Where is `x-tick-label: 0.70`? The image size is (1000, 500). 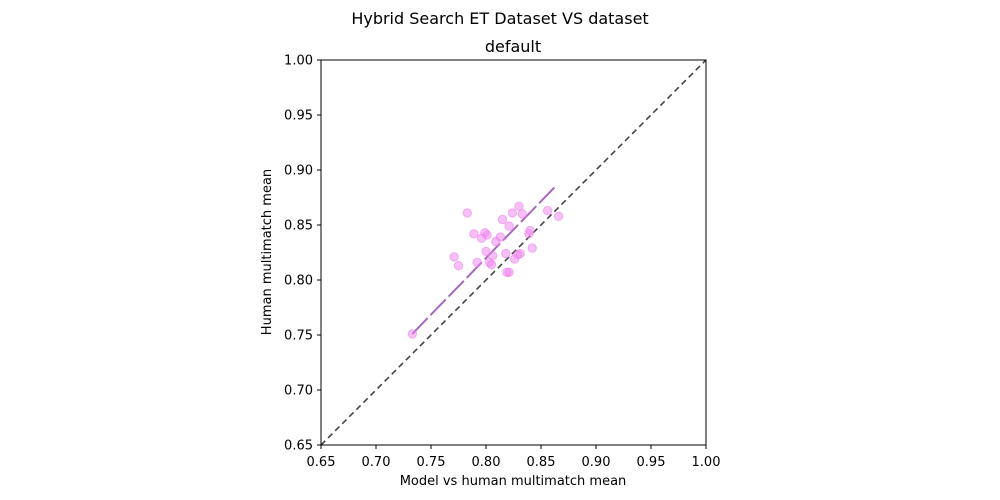
x-tick-label: 0.70 is located at coordinates (376, 462).